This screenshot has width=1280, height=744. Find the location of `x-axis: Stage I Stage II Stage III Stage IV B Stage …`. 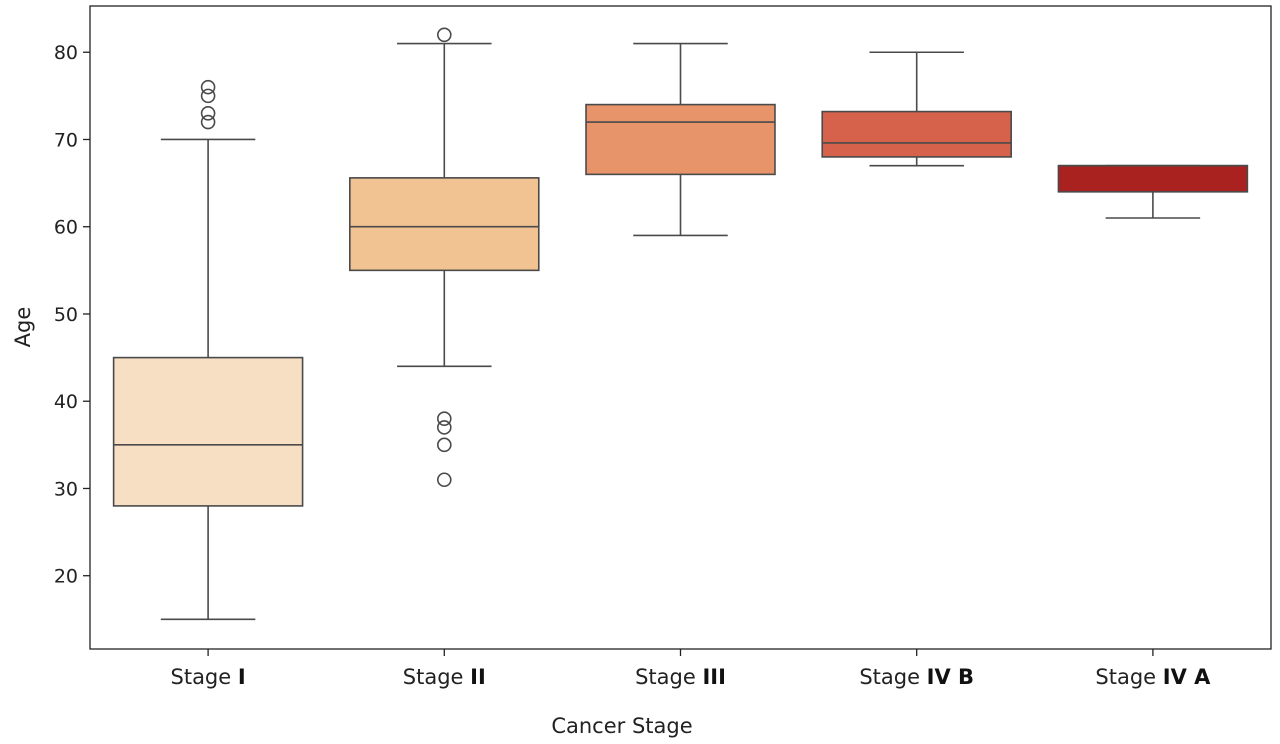

x-axis: Stage I Stage II Stage III Stage IV B Stage … is located at coordinates (691, 669).